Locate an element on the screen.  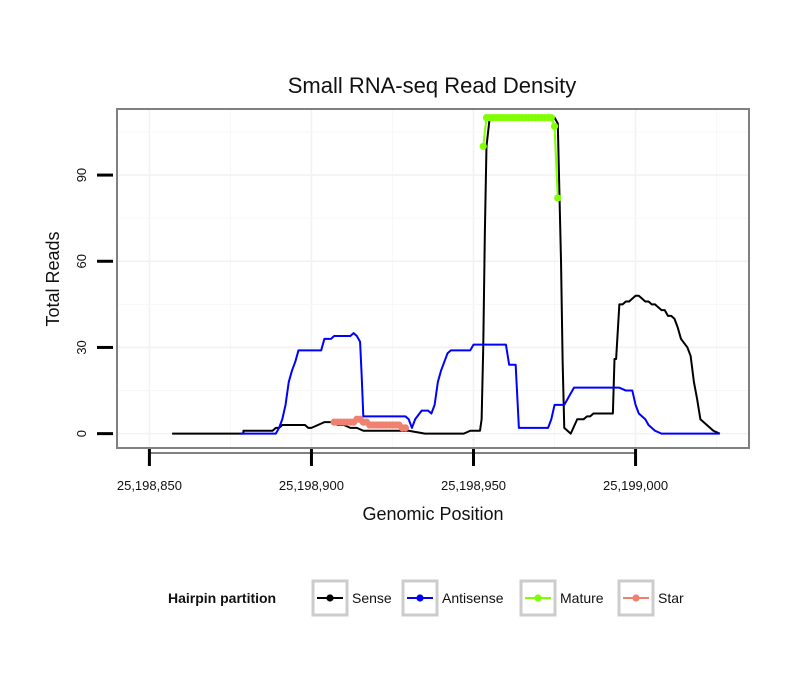
x-axis-title: Genomic Position is located at coordinates (432, 514).